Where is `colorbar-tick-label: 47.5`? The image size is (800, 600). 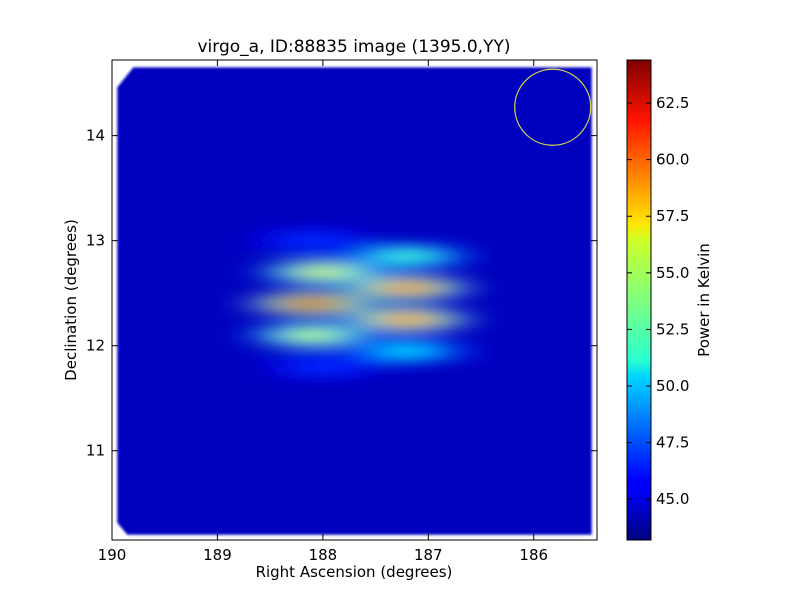 colorbar-tick-label: 47.5 is located at coordinates (672, 443).